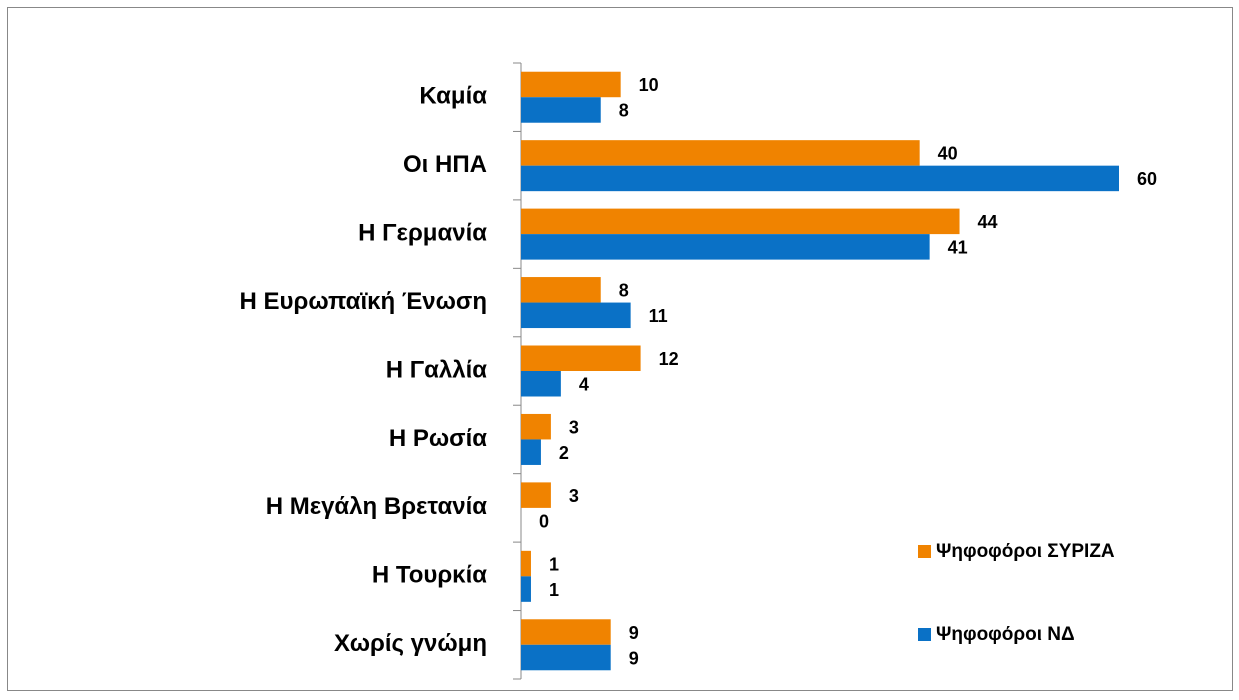 This screenshot has height=700, width=1239. What do you see at coordinates (948, 154) in the screenshot?
I see `value-label: 40` at bounding box center [948, 154].